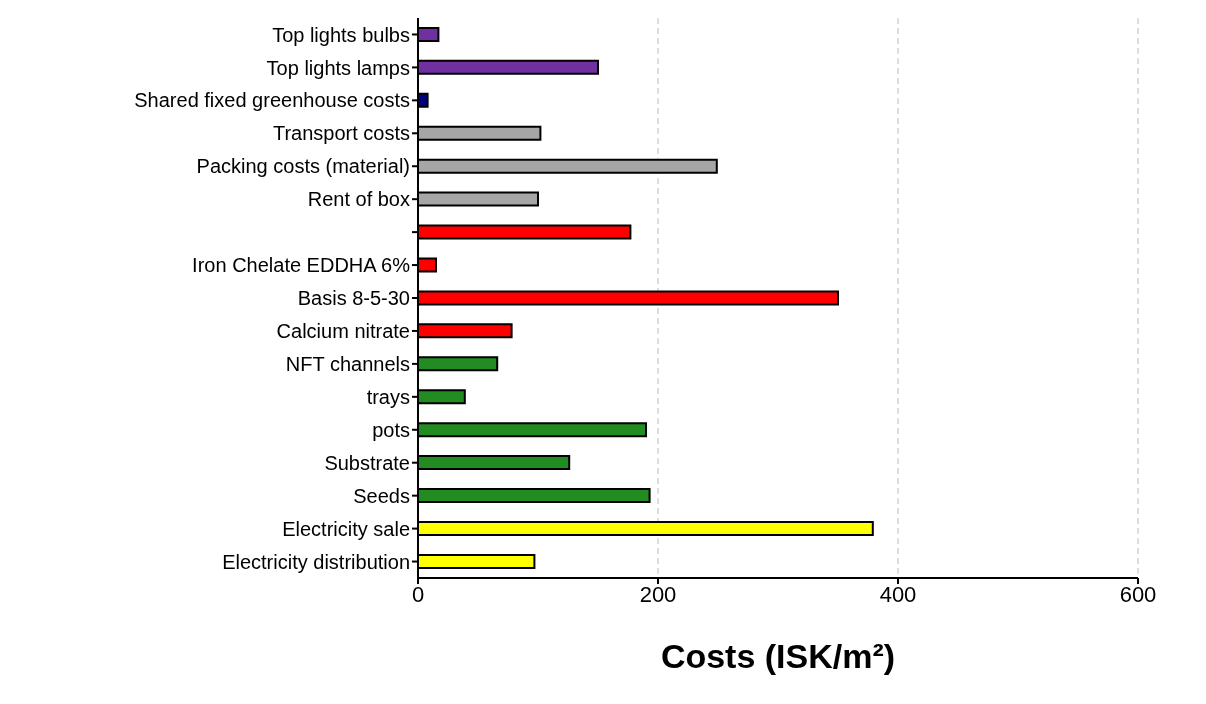 Image resolution: width=1206 pixels, height=704 pixels. Describe the element at coordinates (418, 594) in the screenshot. I see `x-tick-label: 0` at that location.